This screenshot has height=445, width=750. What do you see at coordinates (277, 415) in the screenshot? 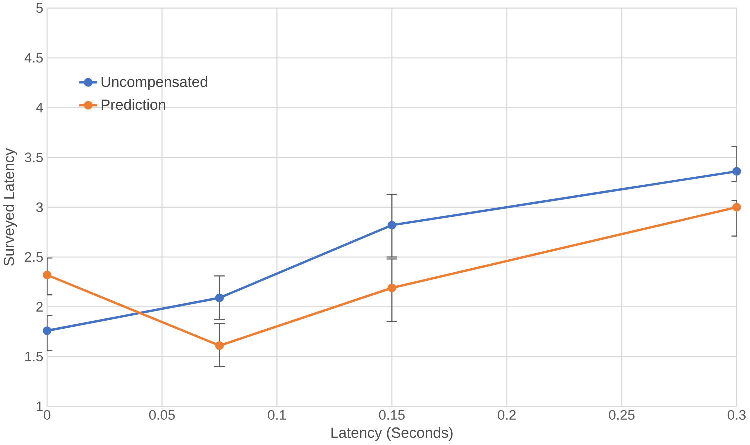
I see `x-tick-label: 0.1` at bounding box center [277, 415].